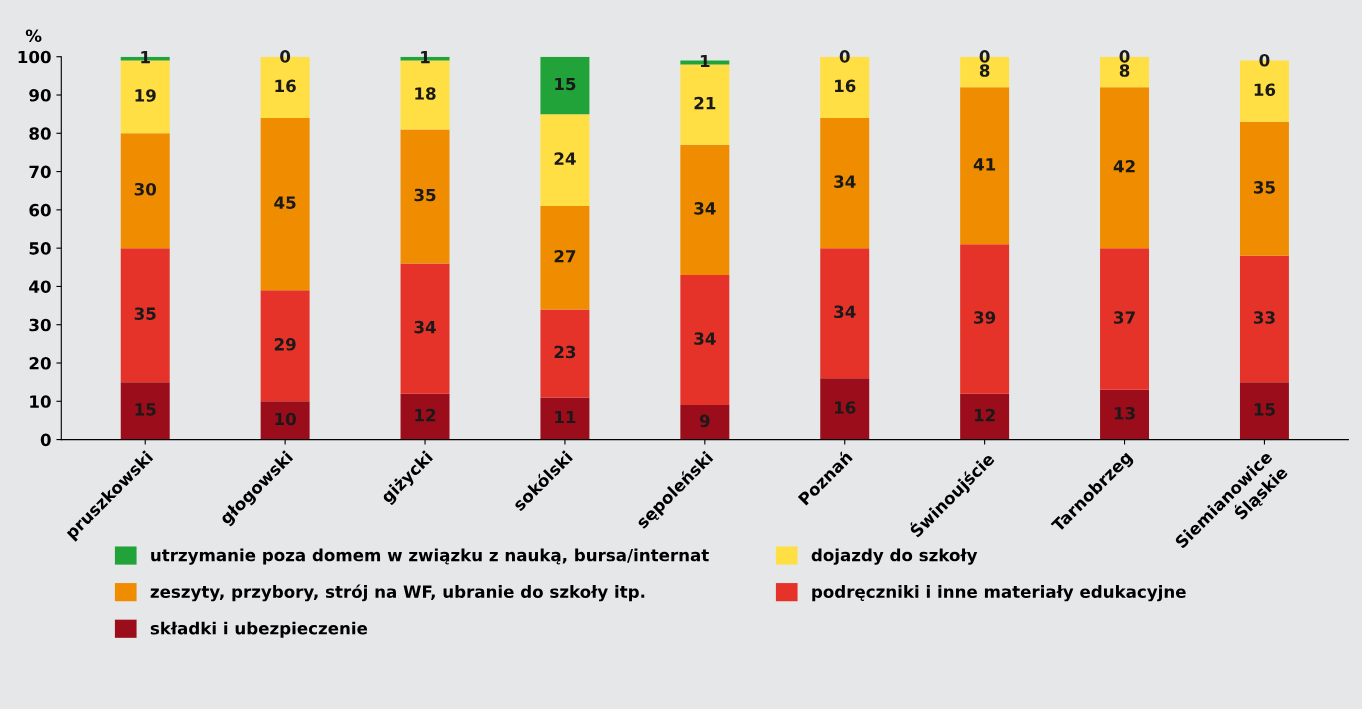  Describe the element at coordinates (40, 248) in the screenshot. I see `y-tick-label: 50` at that location.